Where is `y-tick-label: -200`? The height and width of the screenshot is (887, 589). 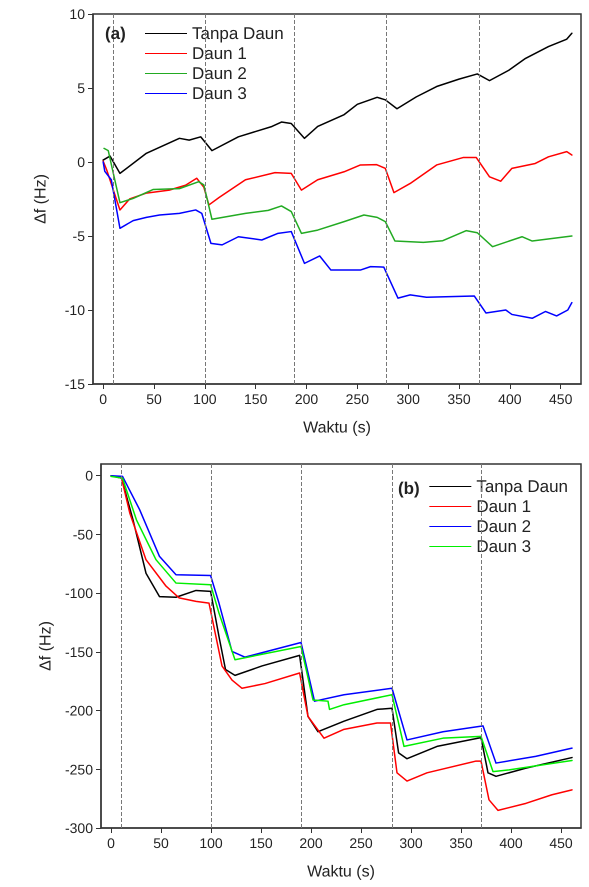 y-tick-label: -200 is located at coordinates (79, 710).